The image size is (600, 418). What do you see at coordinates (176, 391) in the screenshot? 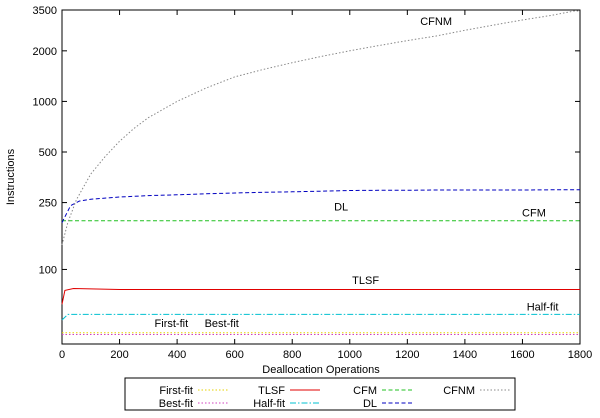
I see `legend-label: First-fit` at bounding box center [176, 391].